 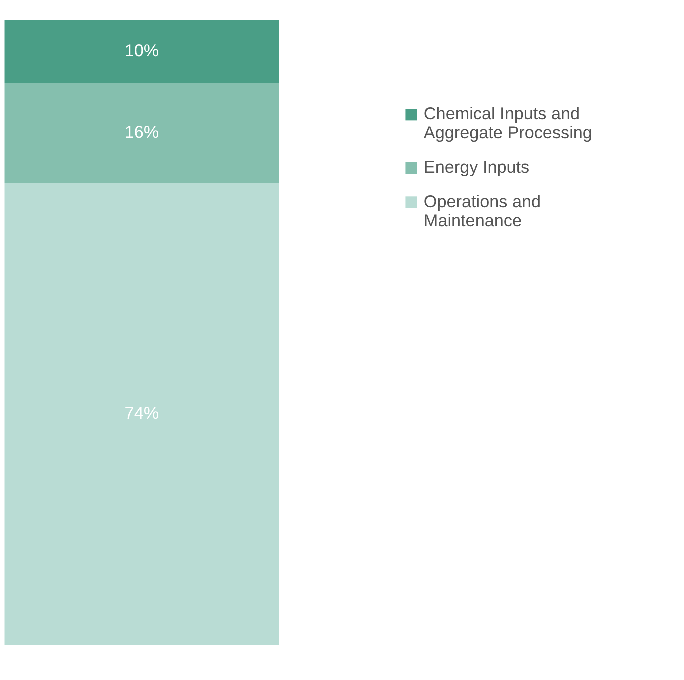 I want to click on data-label: 16%, so click(x=142, y=132).